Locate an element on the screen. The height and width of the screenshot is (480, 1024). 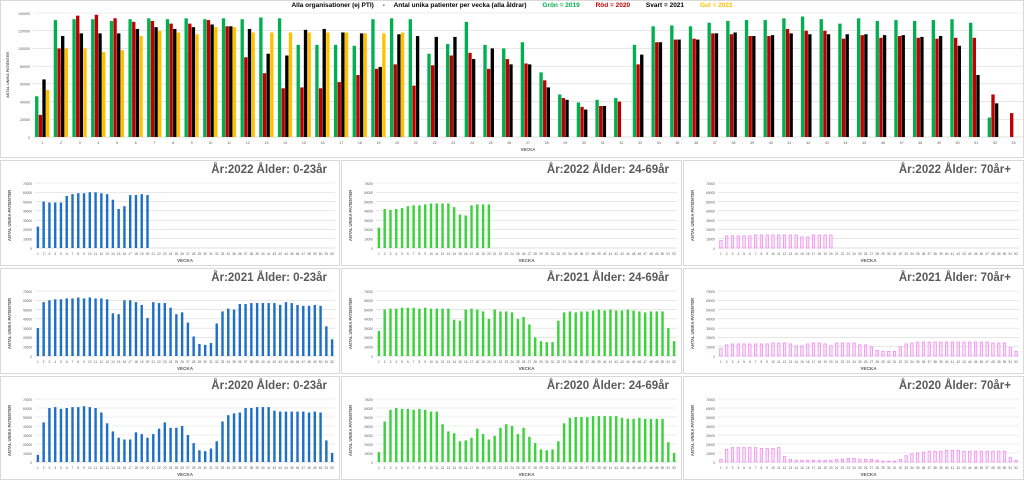
legend-entry-2022: Gul = 2022 is located at coordinates (716, 5).